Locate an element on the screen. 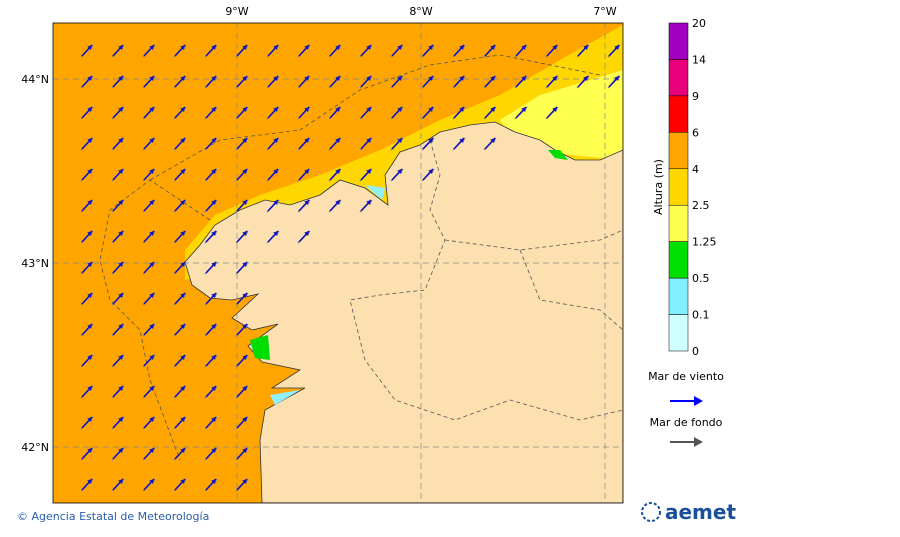 Image resolution: width=900 pixels, height=537 pixels. logo-text: aemet is located at coordinates (700, 512).